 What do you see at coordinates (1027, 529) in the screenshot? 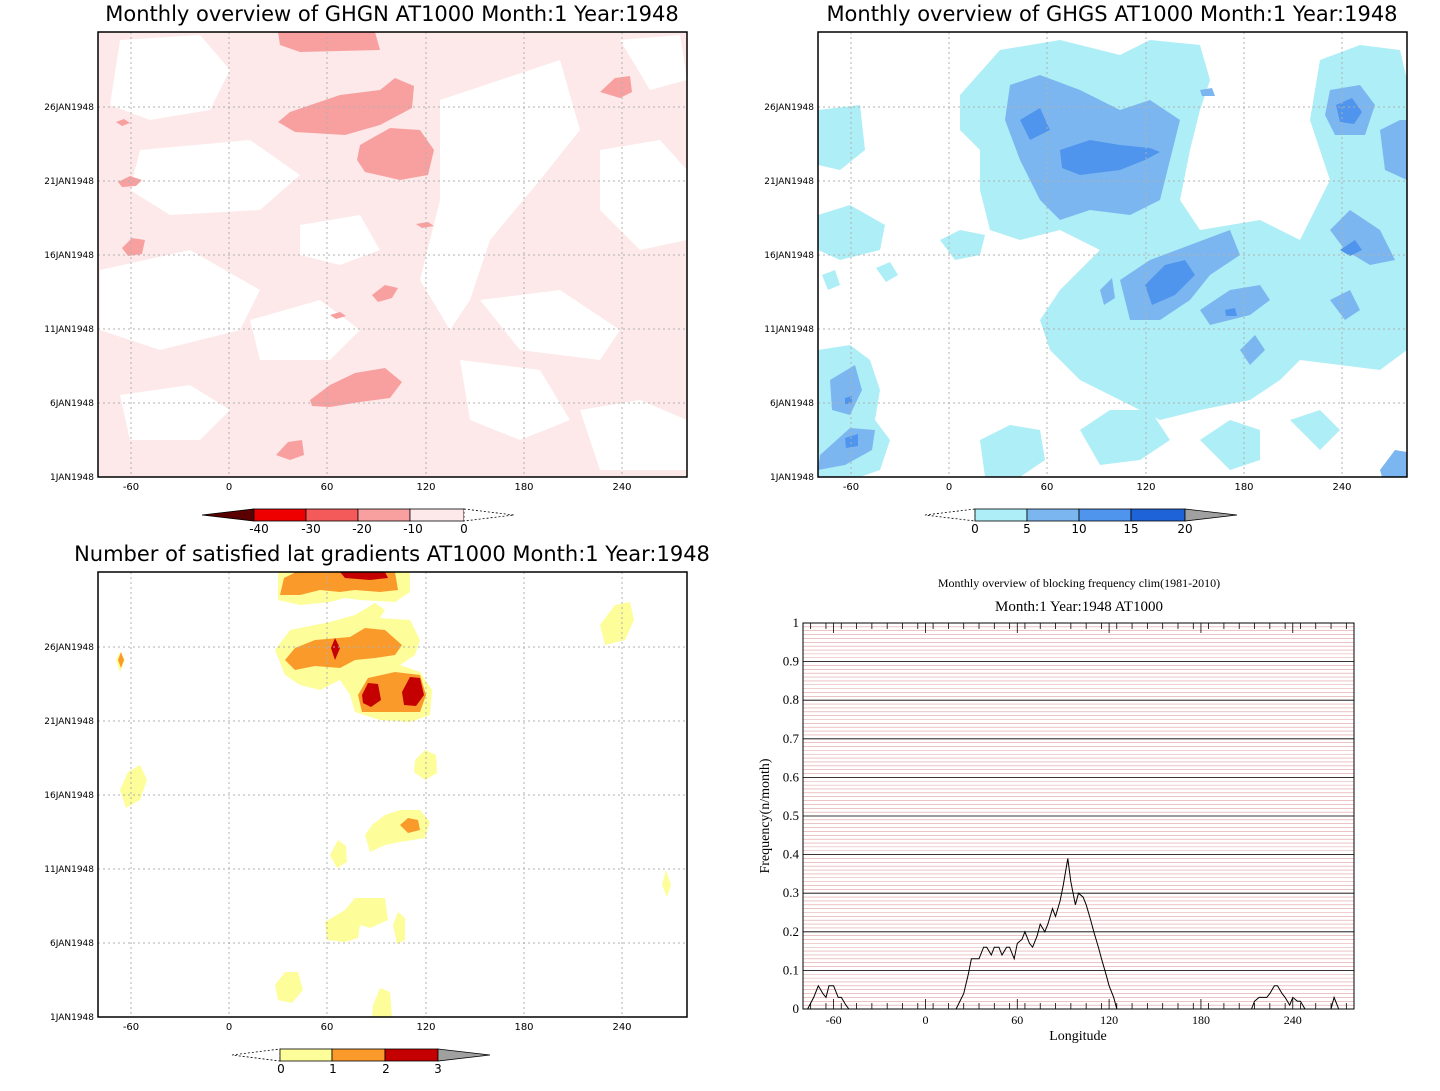
I see `colorbar-label: 5` at bounding box center [1027, 529].